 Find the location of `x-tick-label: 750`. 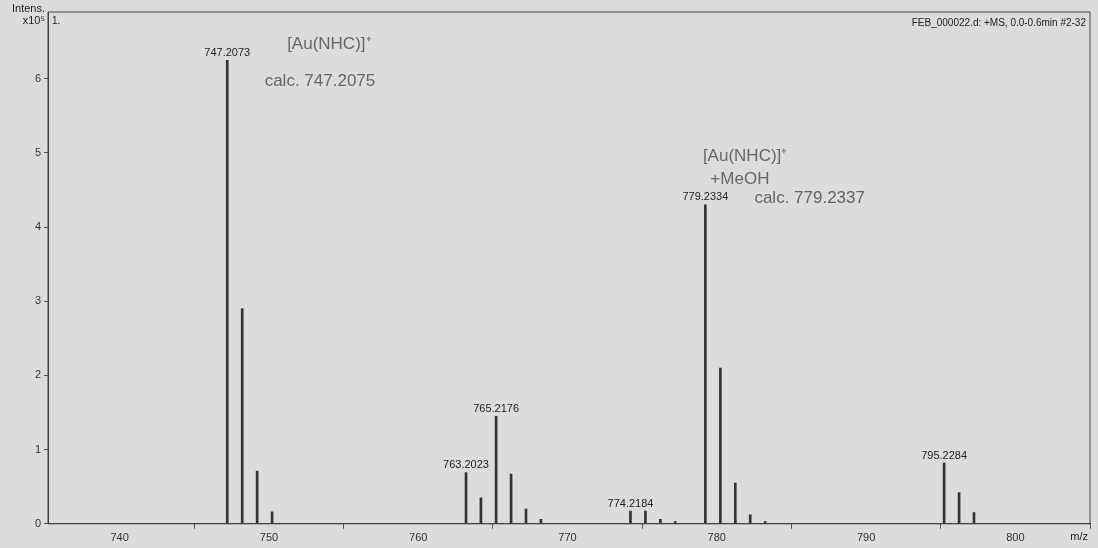

x-tick-label: 750 is located at coordinates (269, 537).